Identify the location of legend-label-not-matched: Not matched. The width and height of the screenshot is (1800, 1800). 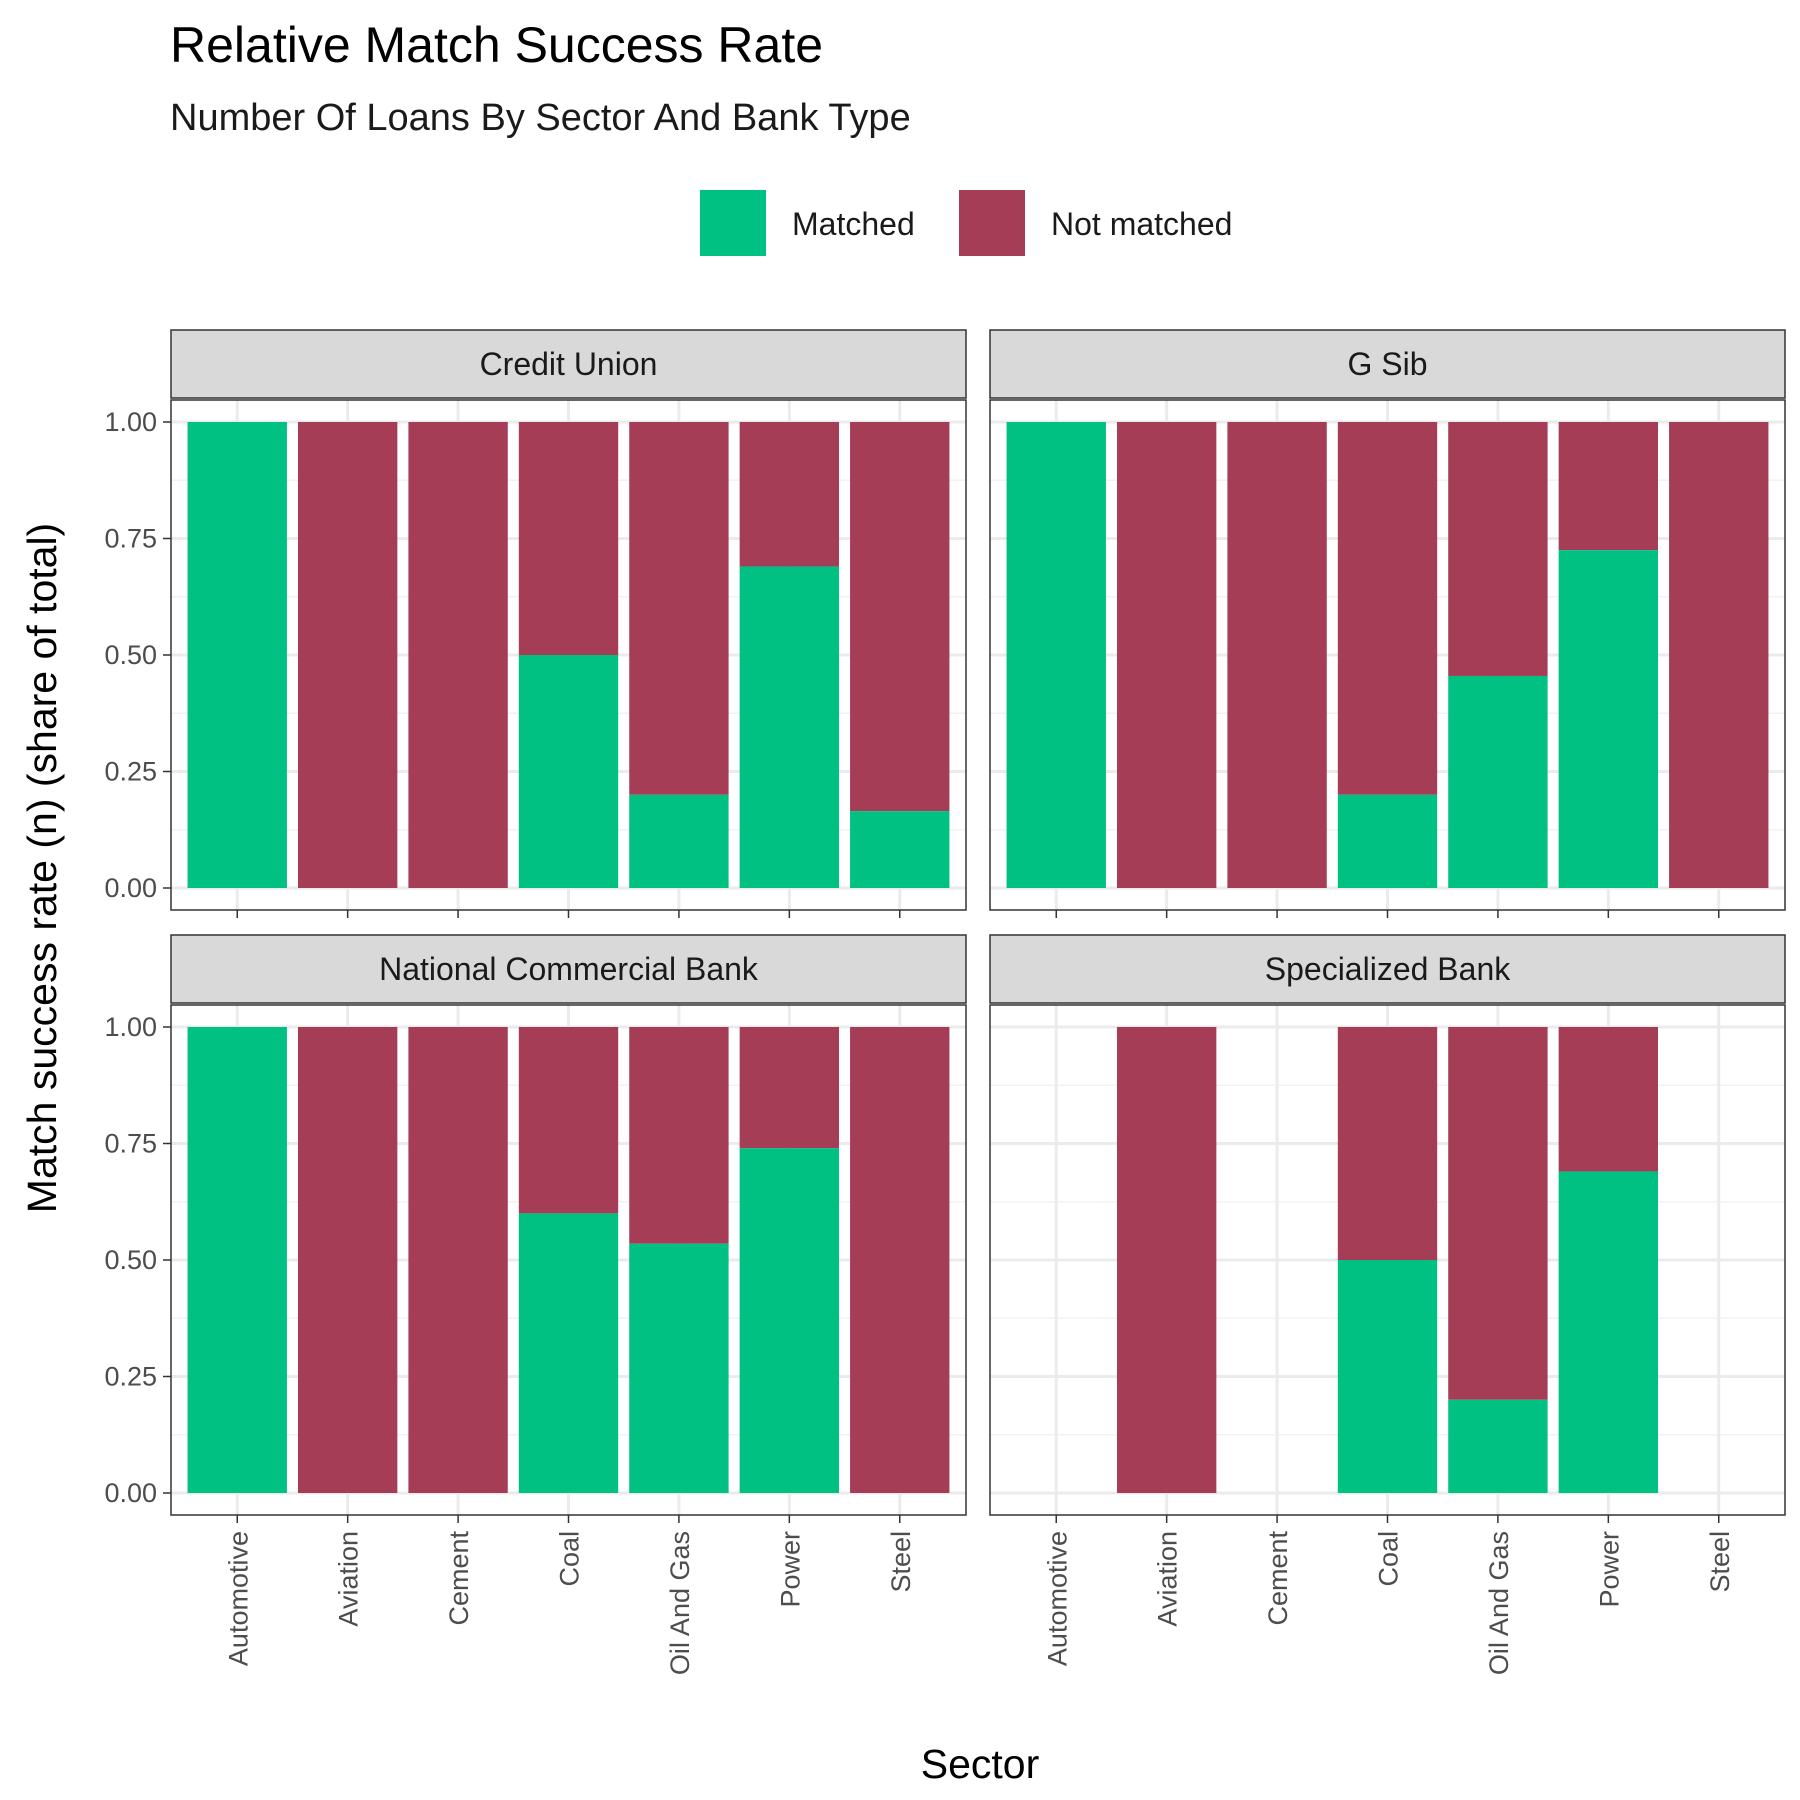
(1141, 224).